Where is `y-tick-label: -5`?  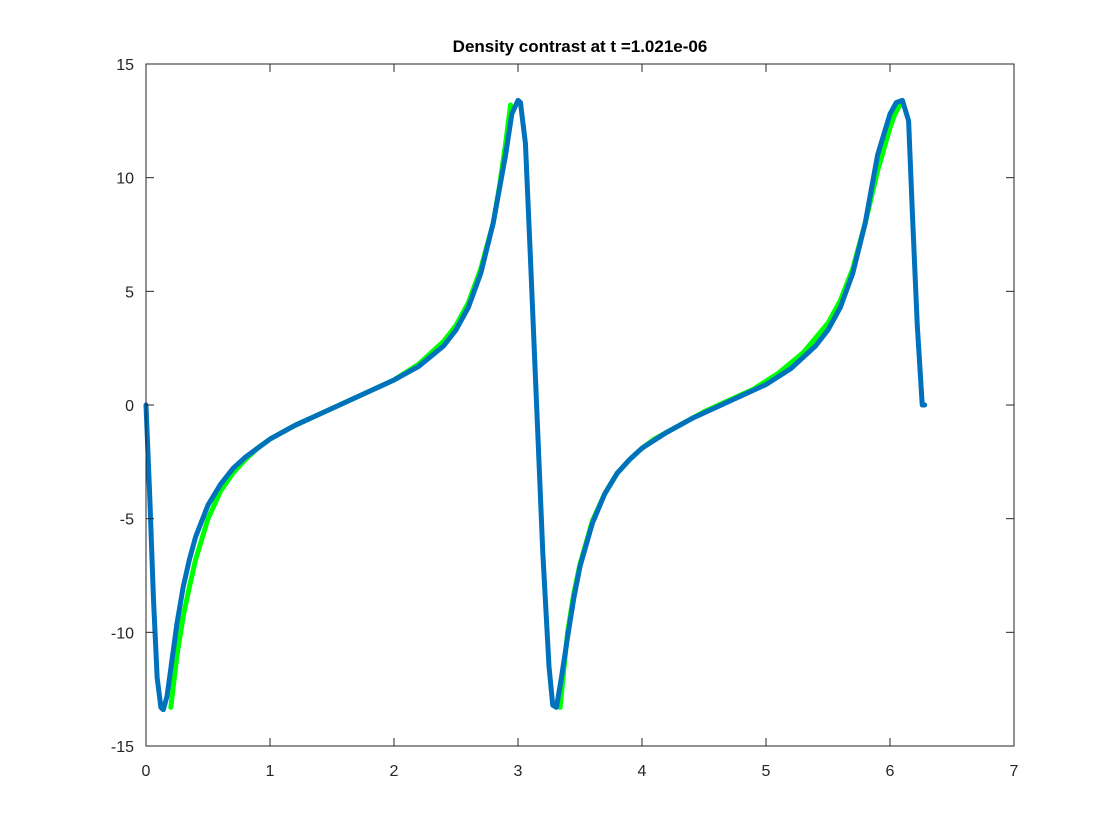
y-tick-label: -5 is located at coordinates (127, 520).